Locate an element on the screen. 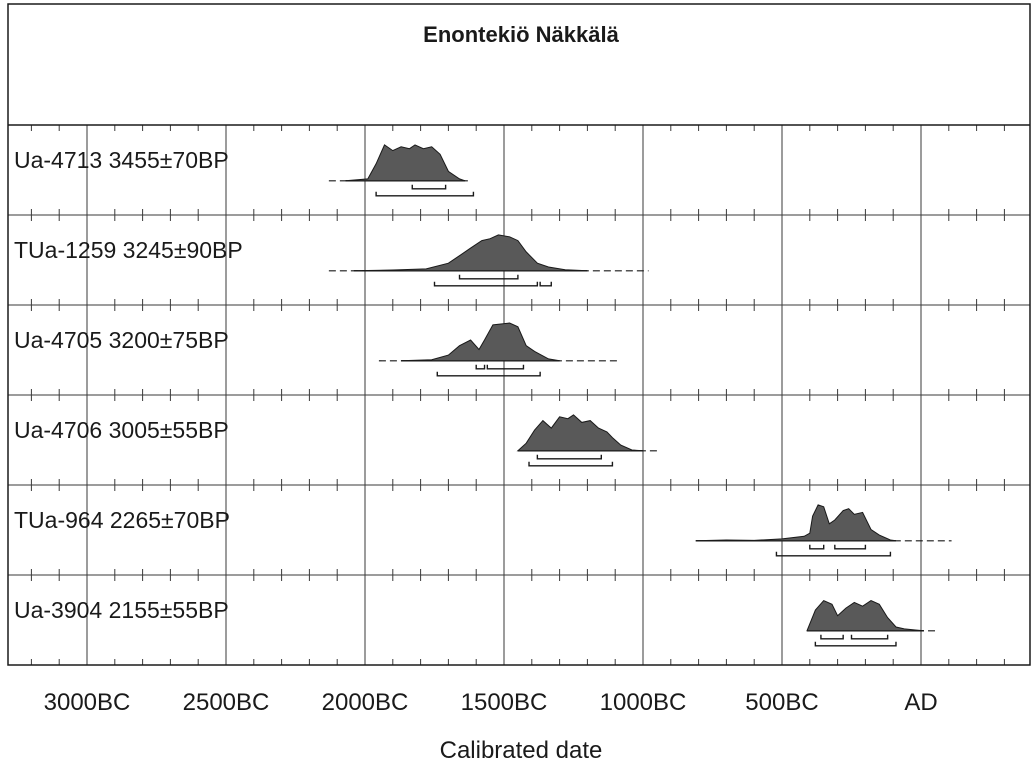  x-axis-tick-labels: 3000BC 2500BC 2000BC 1500BC 1000BC 500BC AD is located at coordinates (491, 702).